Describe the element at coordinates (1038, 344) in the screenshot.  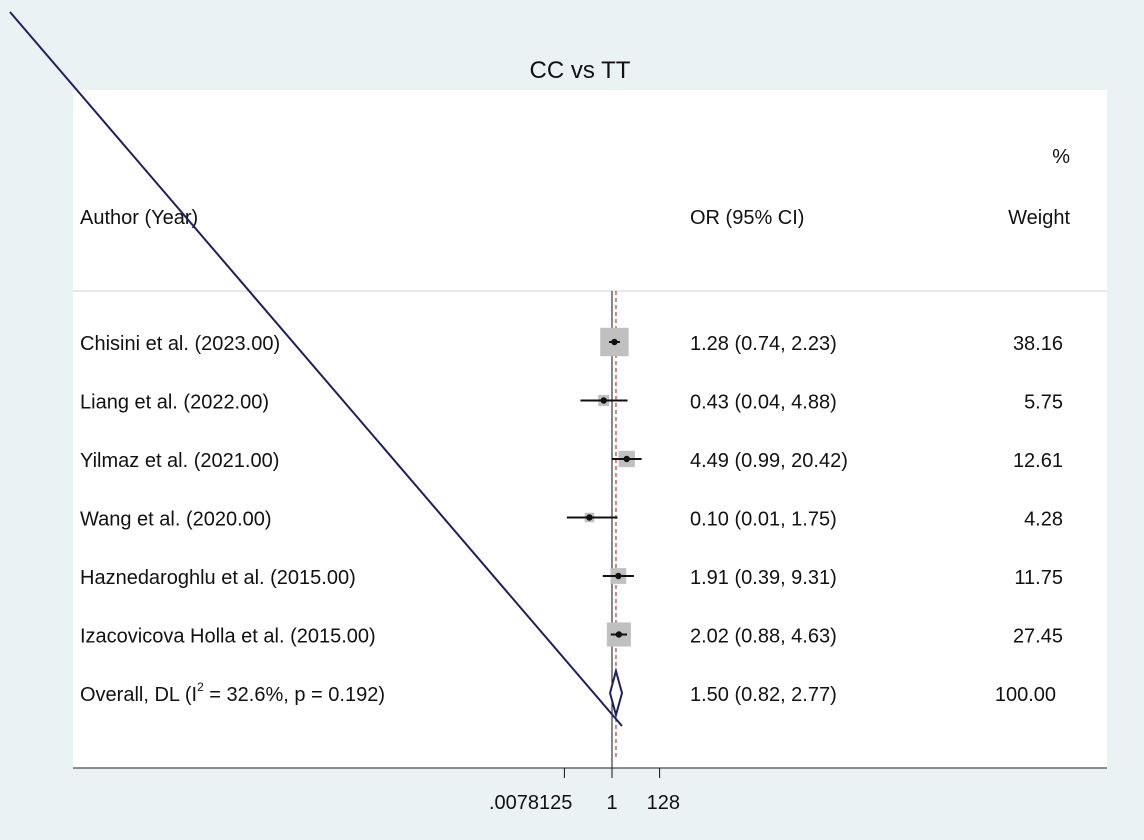
I see `study-weight: 38.16` at that location.